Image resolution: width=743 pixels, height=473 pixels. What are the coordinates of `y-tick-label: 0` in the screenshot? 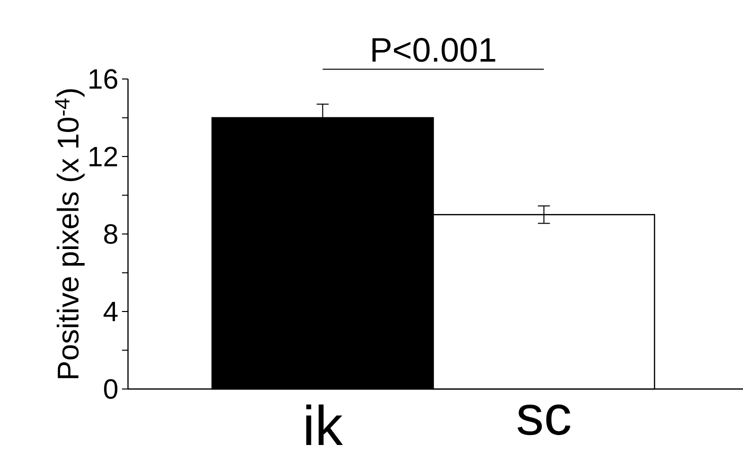 It's located at (111, 389).